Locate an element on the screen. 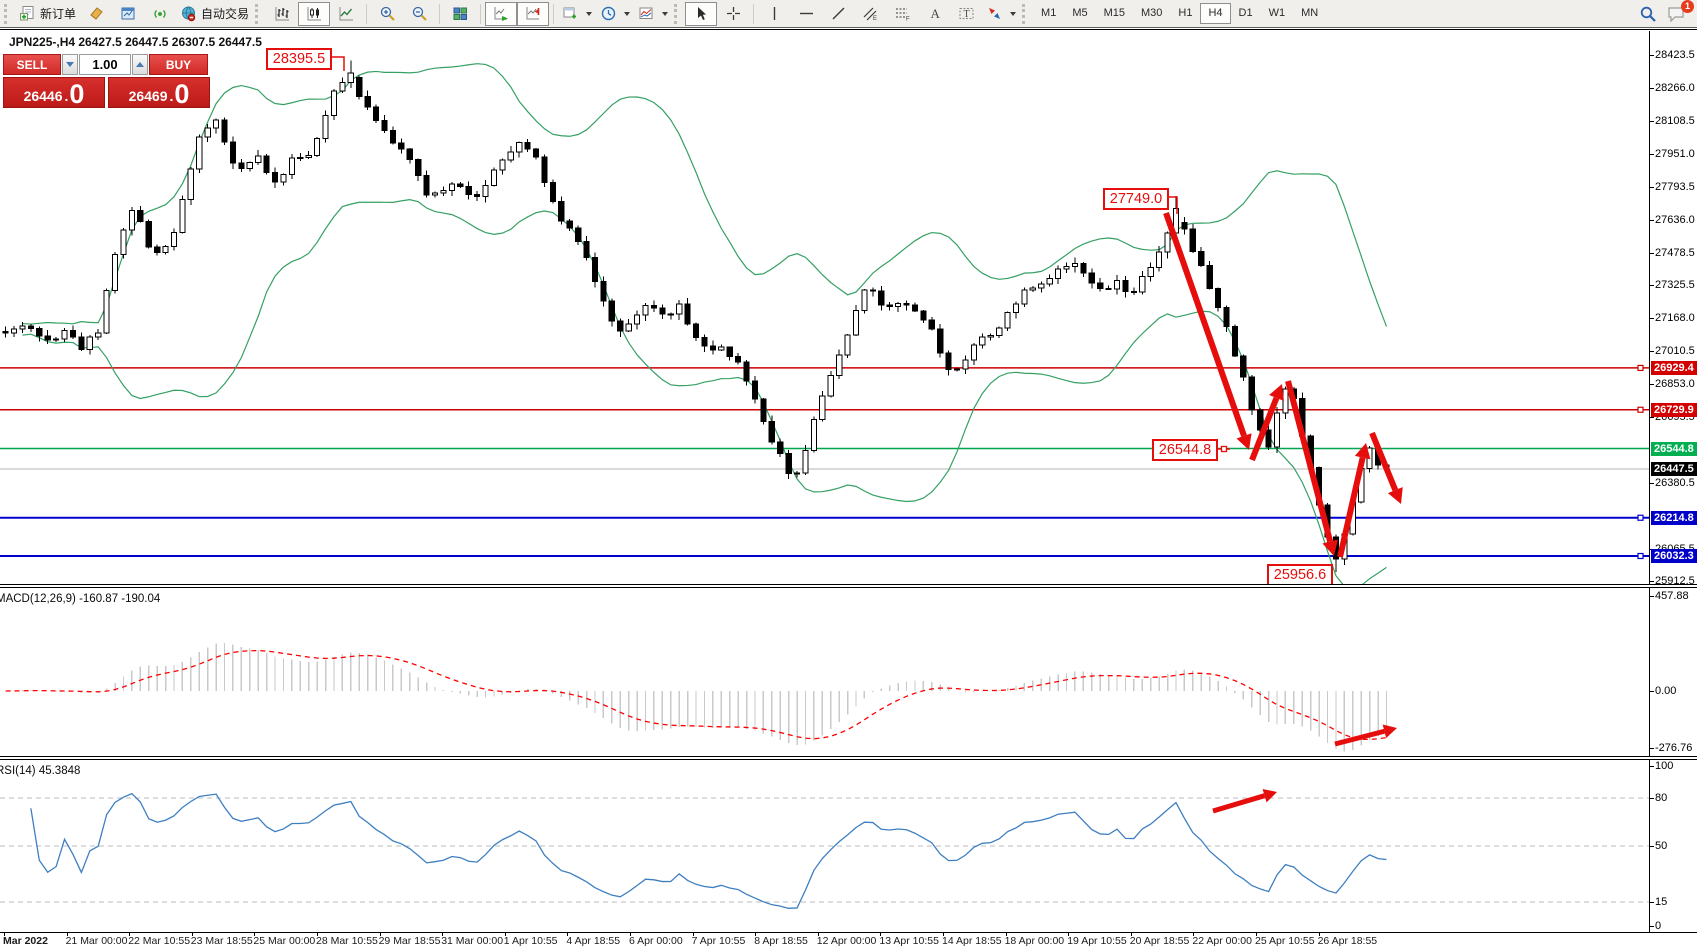 The height and width of the screenshot is (947, 1697). equidistant-channel-tool: E is located at coordinates (870, 14).